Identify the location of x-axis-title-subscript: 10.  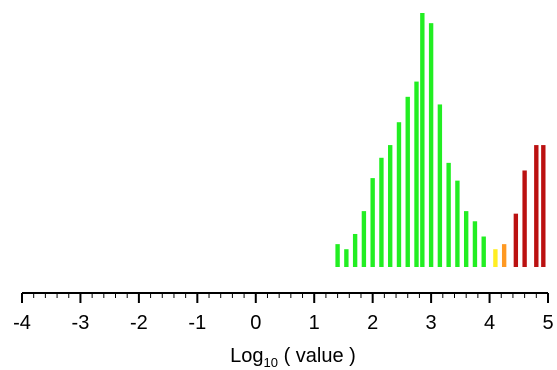
(271, 362).